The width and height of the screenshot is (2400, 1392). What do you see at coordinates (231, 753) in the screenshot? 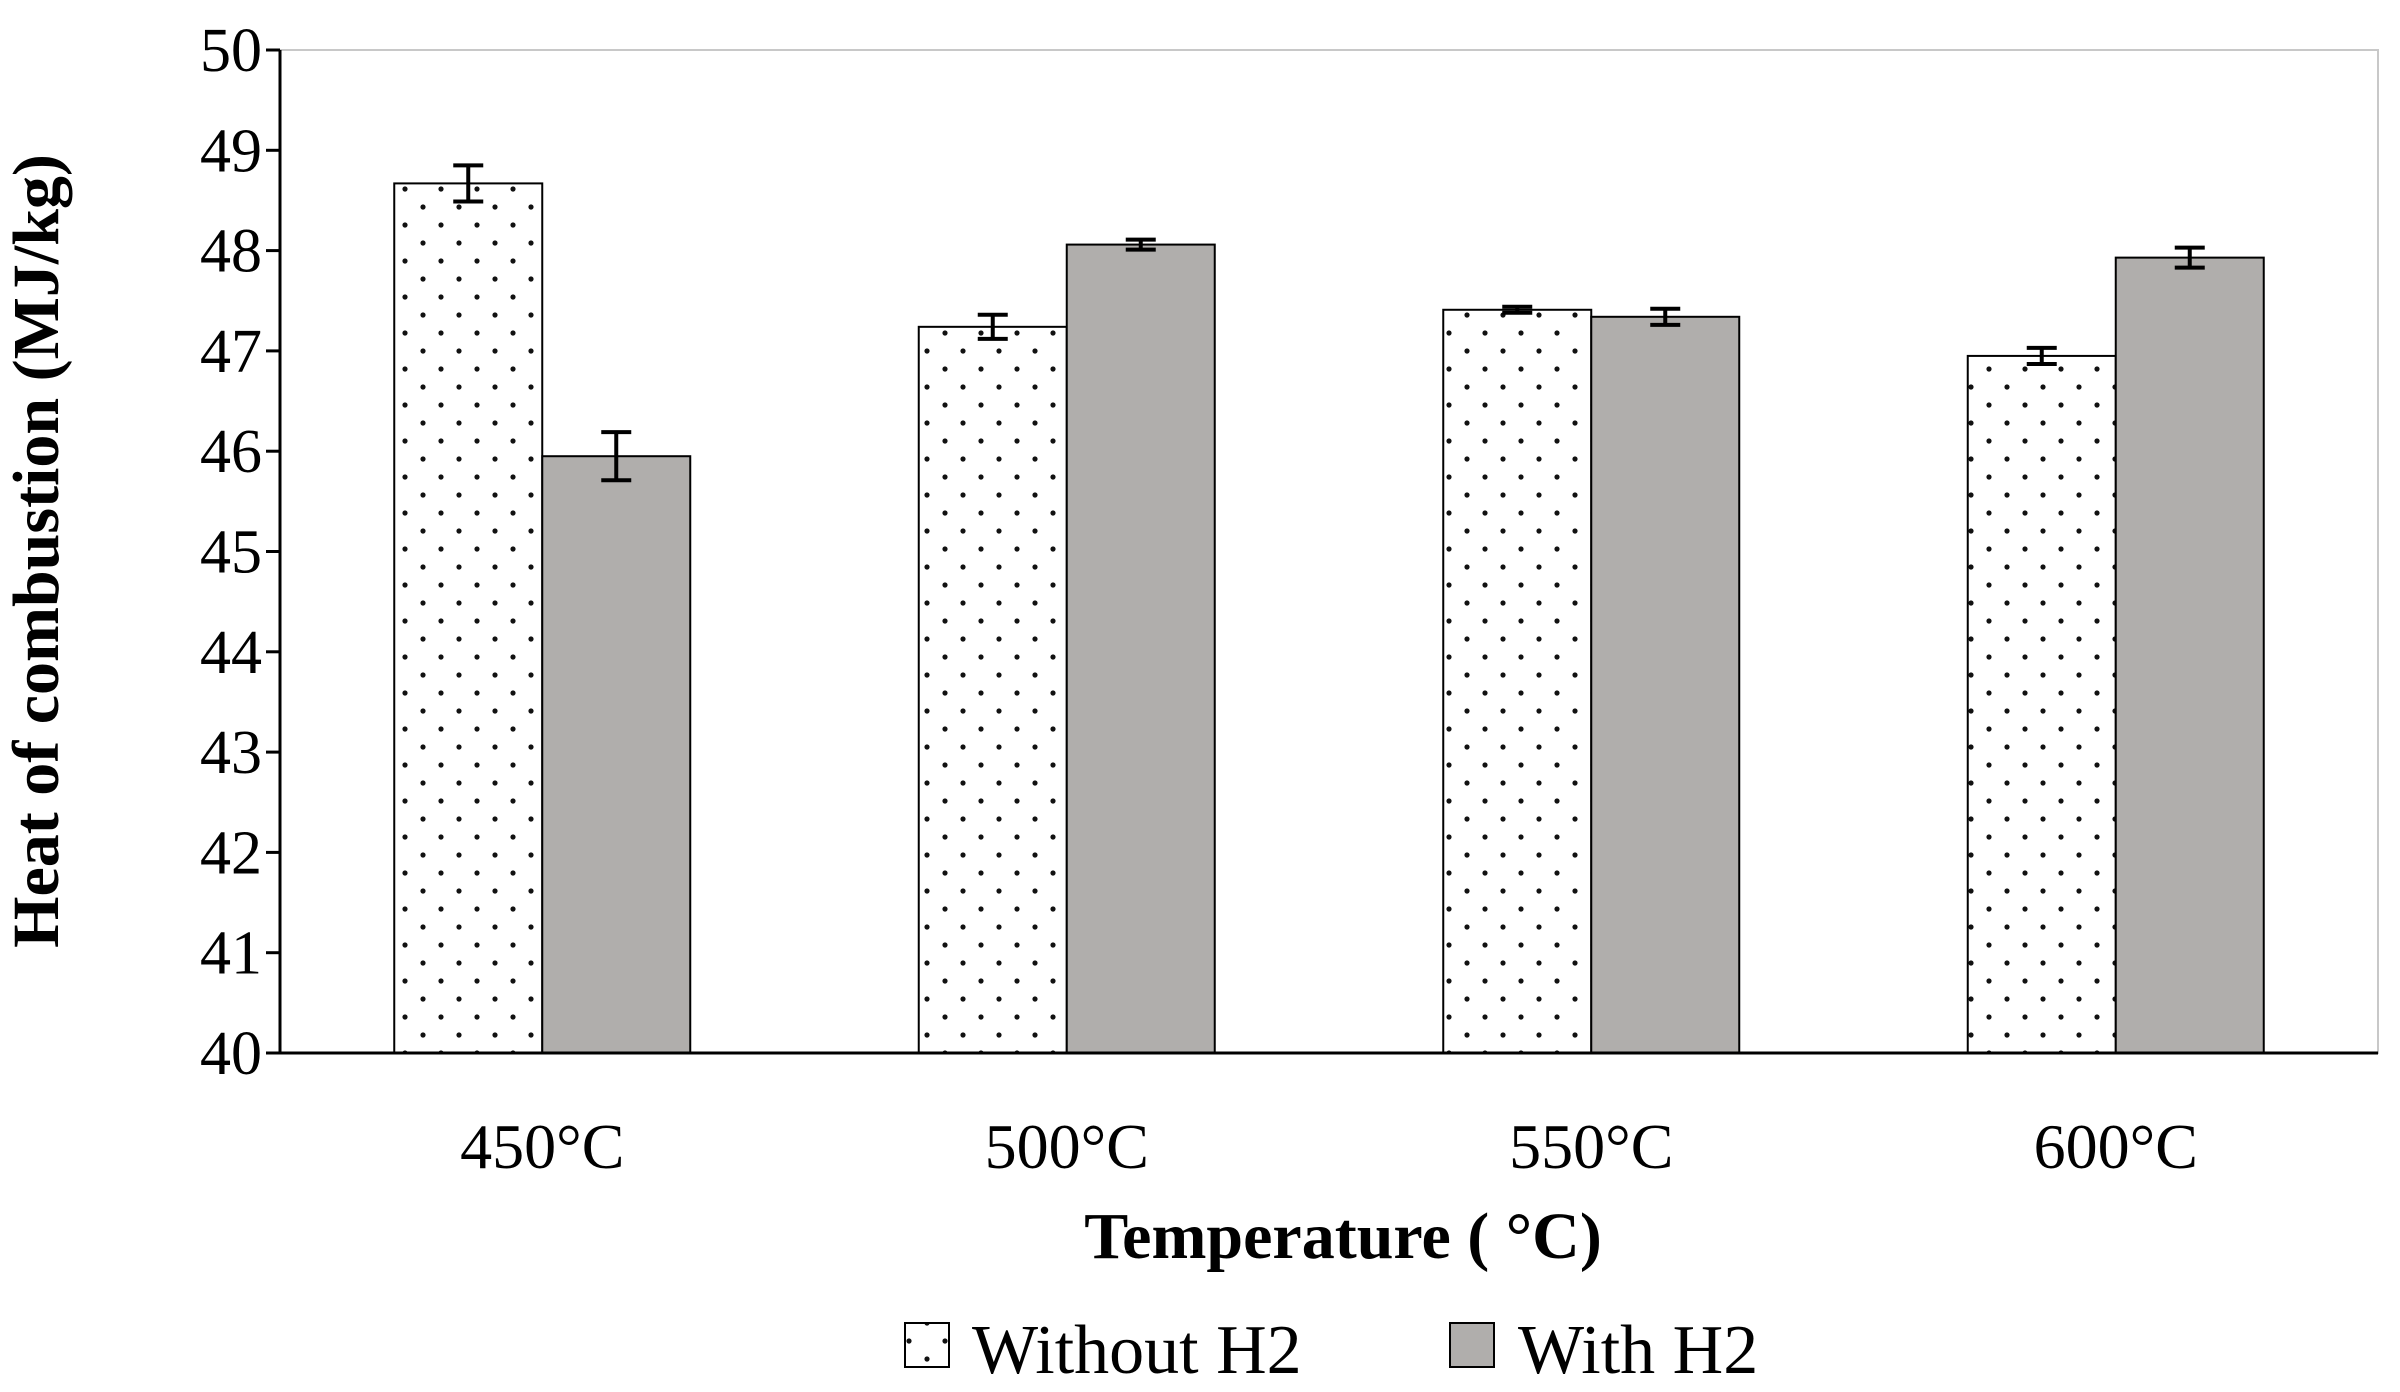
I see `y-tick-label: 43` at bounding box center [231, 753].